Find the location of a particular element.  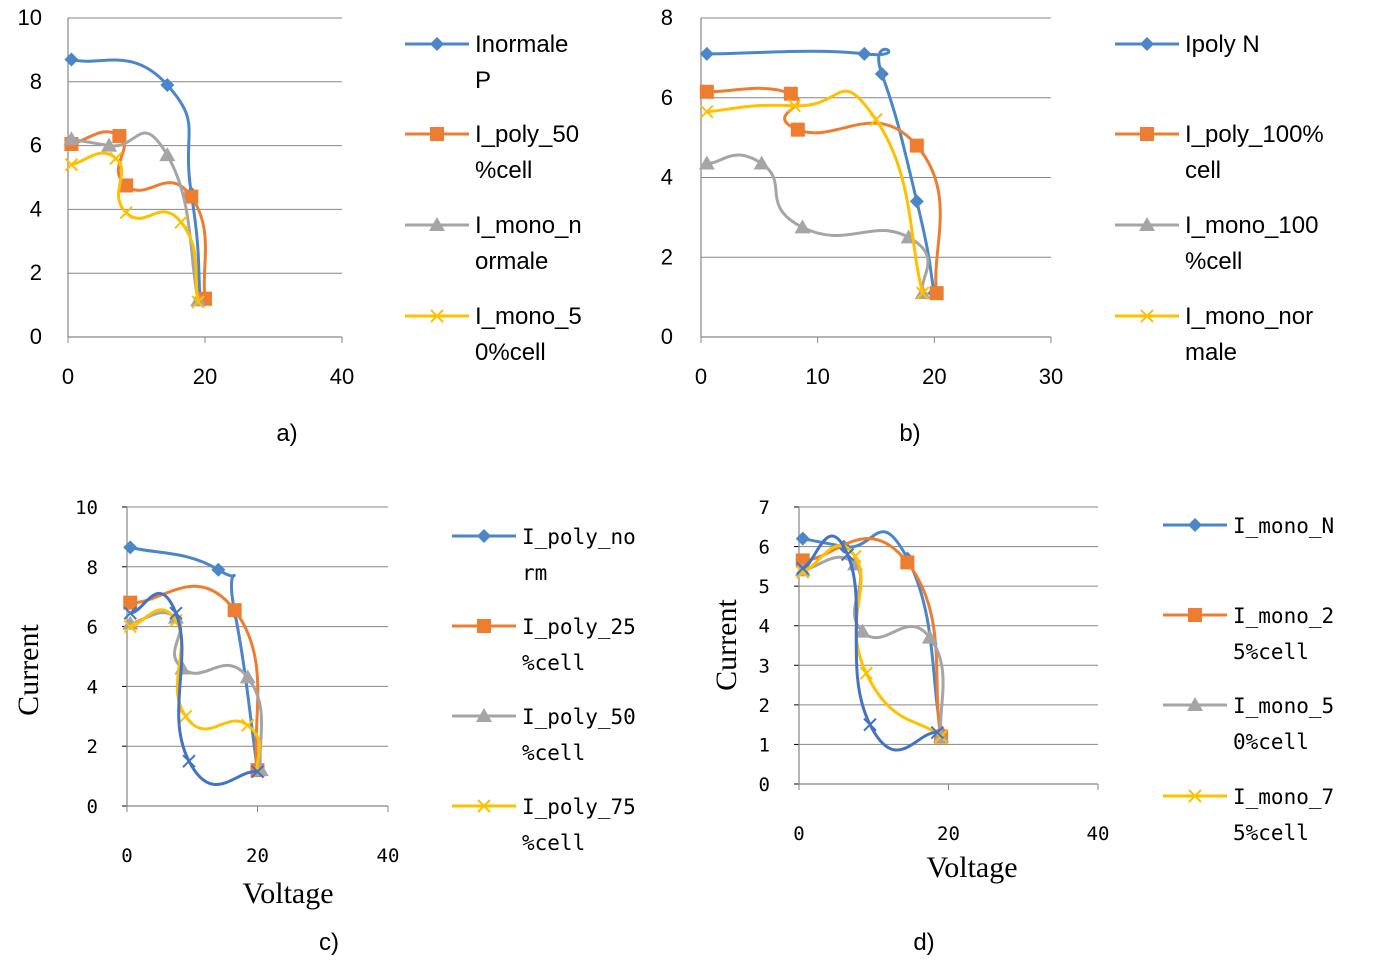

legend-entry-4: I_mono_5 0%cell is located at coordinates (493, 334).